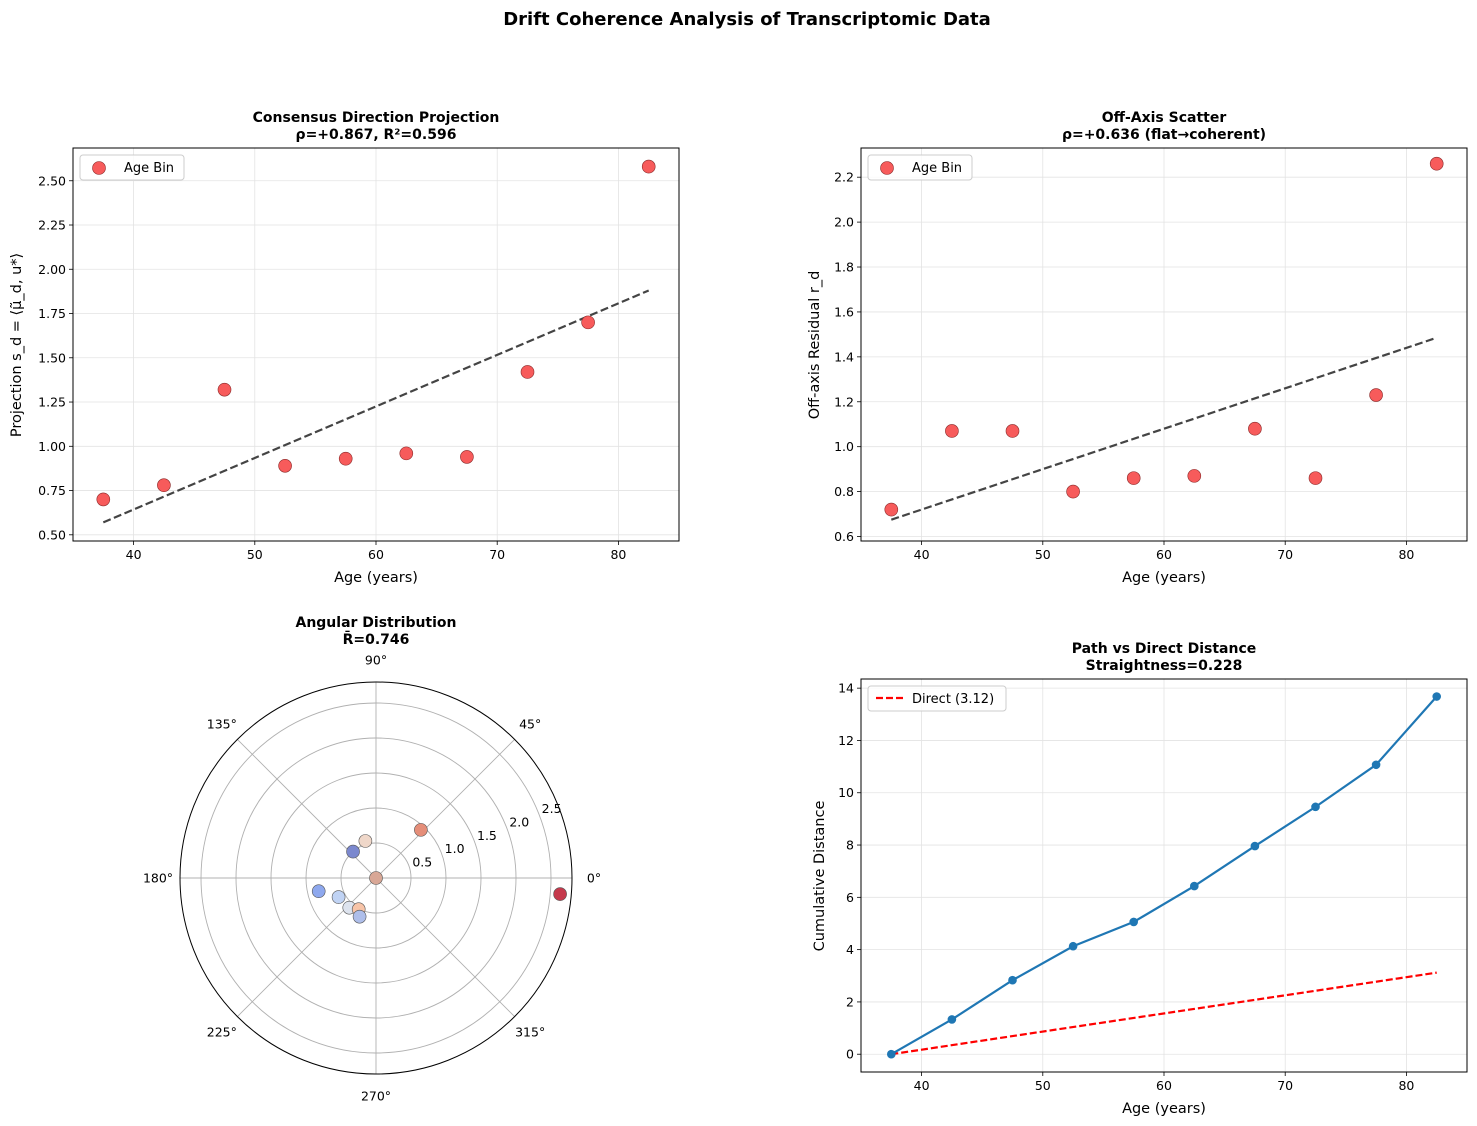 Image resolution: width=1477 pixels, height=1126 pixels. Describe the element at coordinates (844, 491) in the screenshot. I see `y-tick-label: 0.8` at that location.